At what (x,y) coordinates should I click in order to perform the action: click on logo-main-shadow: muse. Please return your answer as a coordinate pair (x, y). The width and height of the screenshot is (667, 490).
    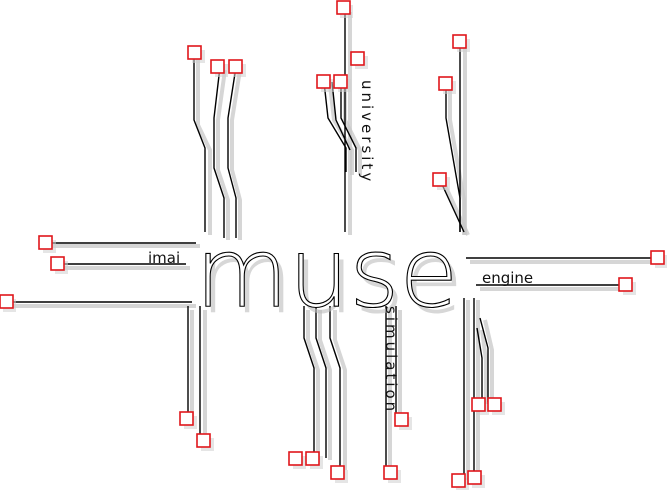
    Looking at the image, I should click on (331, 279).